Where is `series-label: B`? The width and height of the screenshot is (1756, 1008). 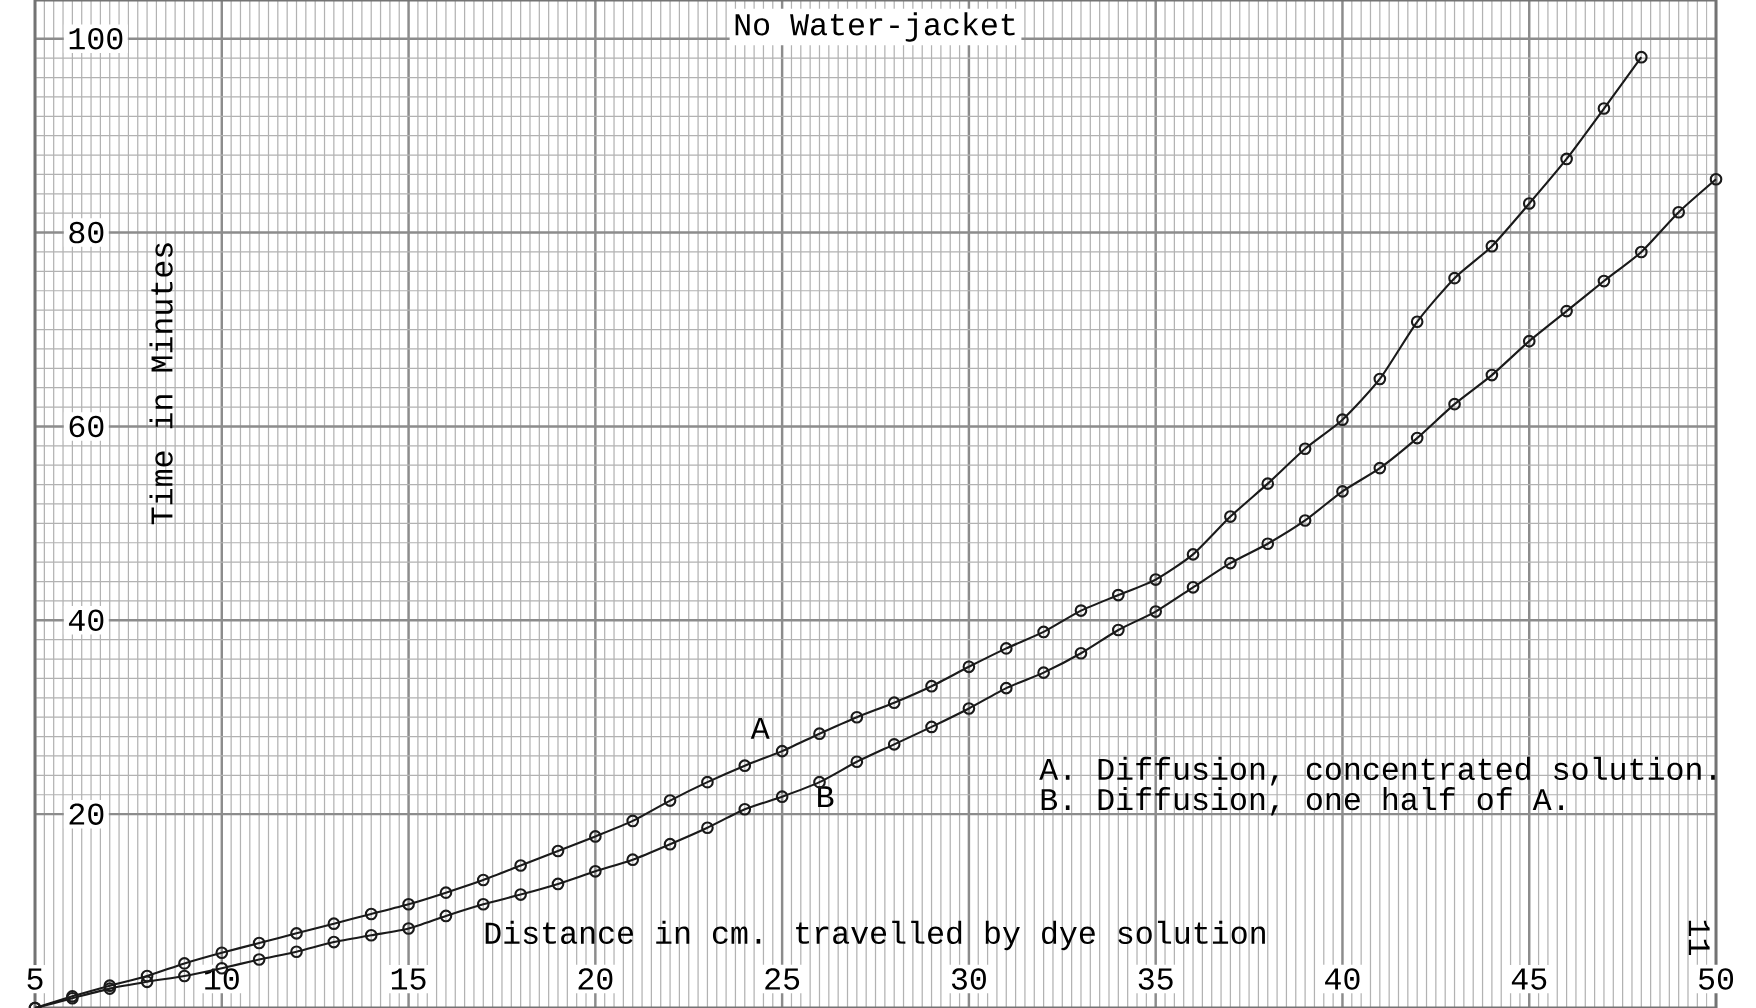 series-label: B is located at coordinates (826, 797).